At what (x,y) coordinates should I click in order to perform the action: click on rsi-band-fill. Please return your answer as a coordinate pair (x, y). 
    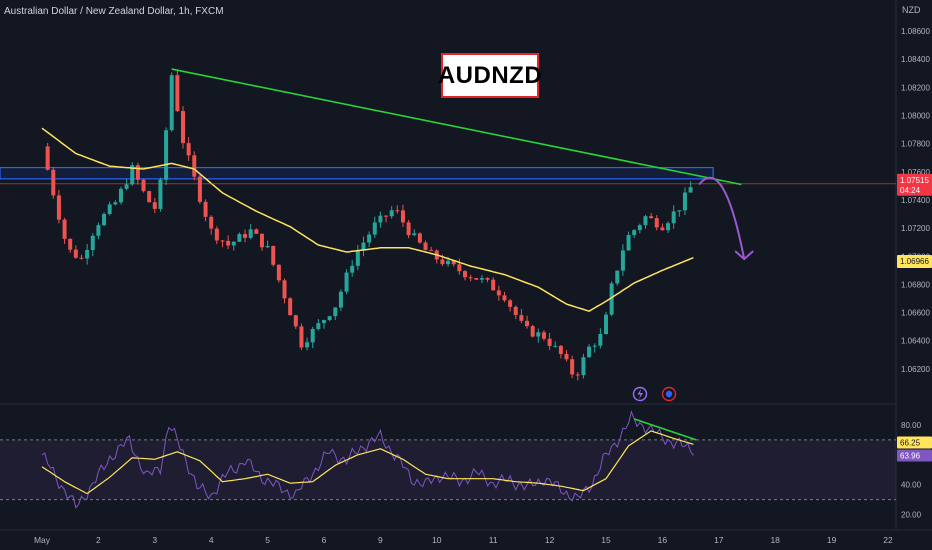
    Looking at the image, I should click on (448, 470).